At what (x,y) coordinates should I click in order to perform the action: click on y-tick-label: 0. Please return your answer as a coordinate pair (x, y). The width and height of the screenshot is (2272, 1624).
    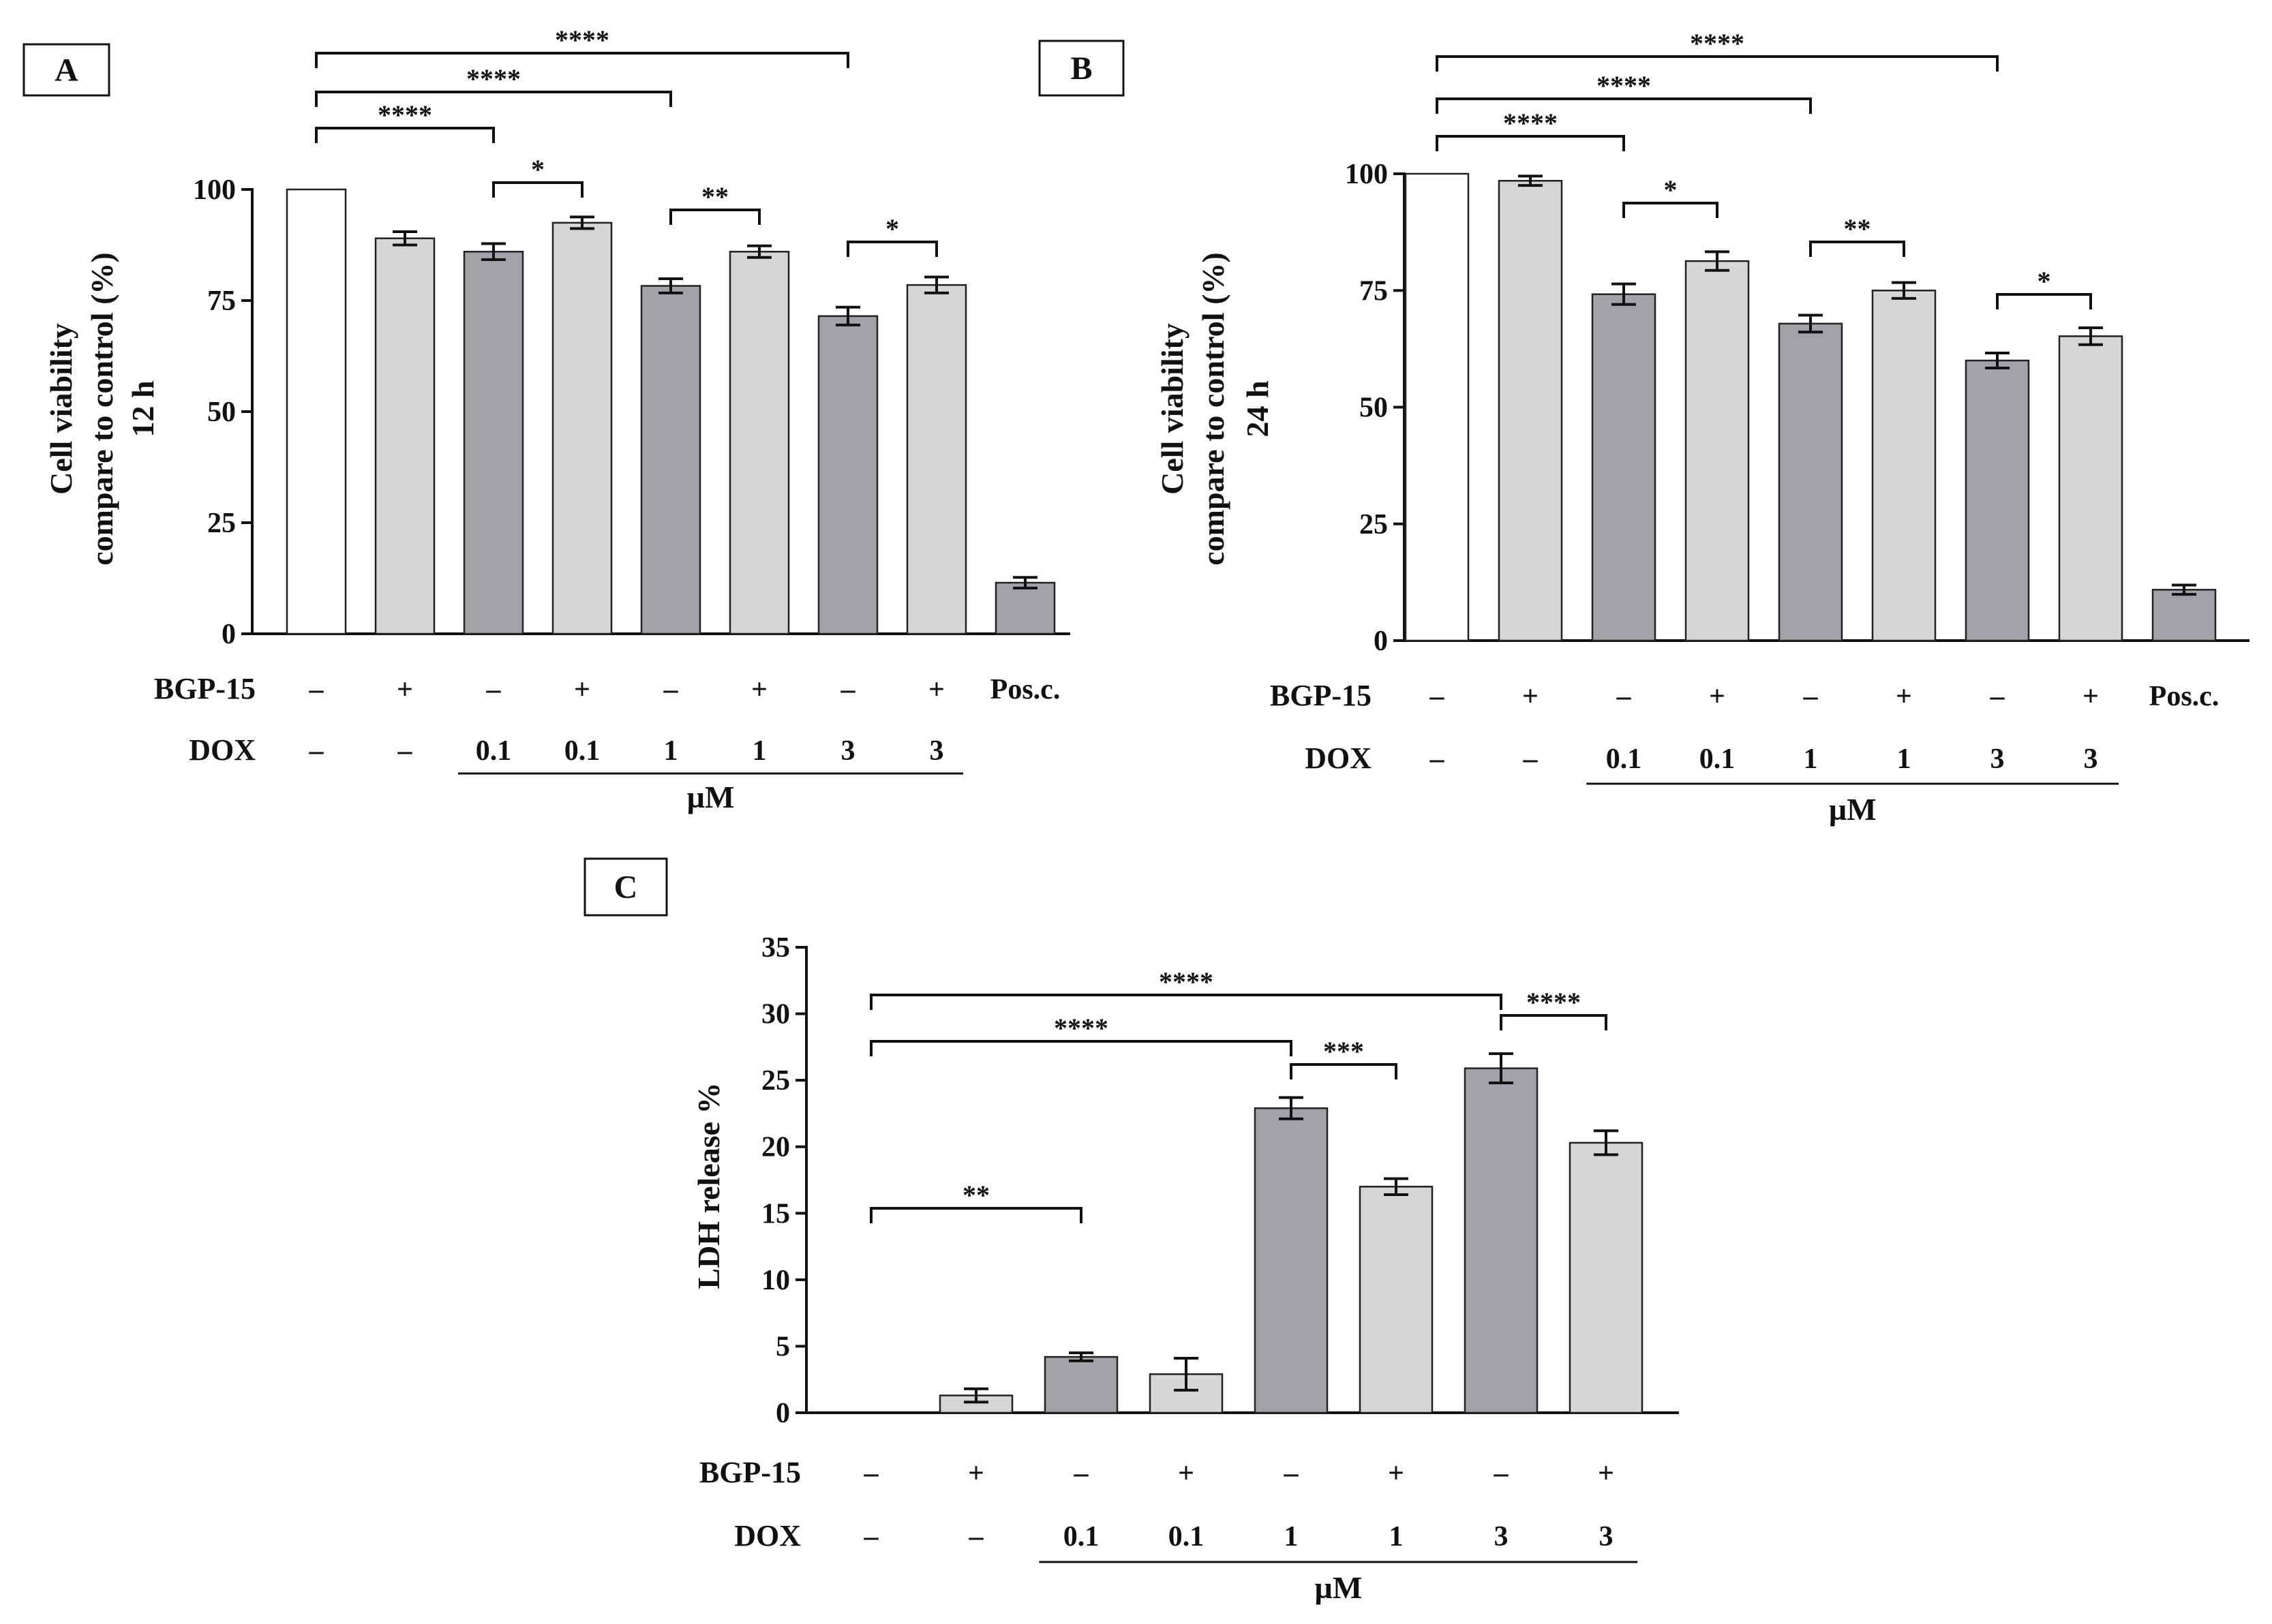
    Looking at the image, I should click on (229, 634).